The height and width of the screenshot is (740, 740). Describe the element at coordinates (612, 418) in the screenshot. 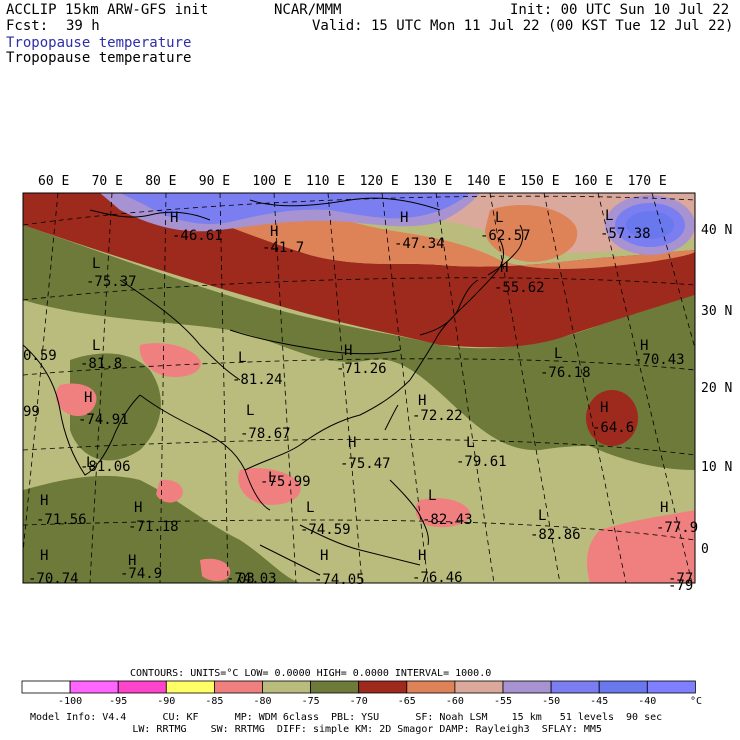

I see `fill-band-m70-m65-blob` at that location.